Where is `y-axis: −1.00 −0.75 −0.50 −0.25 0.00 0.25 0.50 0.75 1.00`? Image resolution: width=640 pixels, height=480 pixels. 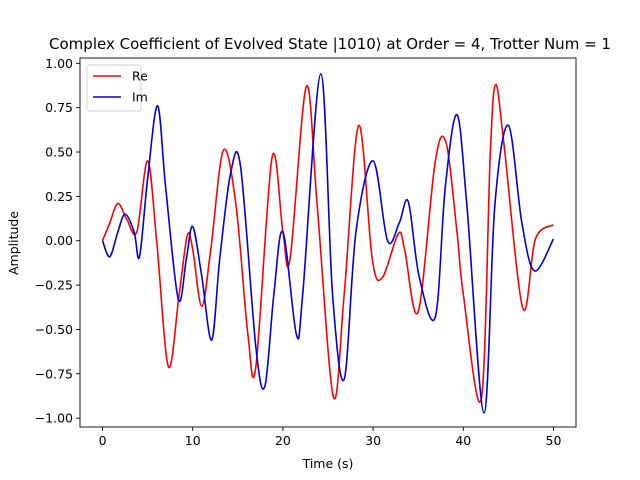
y-axis: −1.00 −0.75 −0.50 −0.25 0.00 0.25 0.50 0.75 1.00 is located at coordinates (57, 241).